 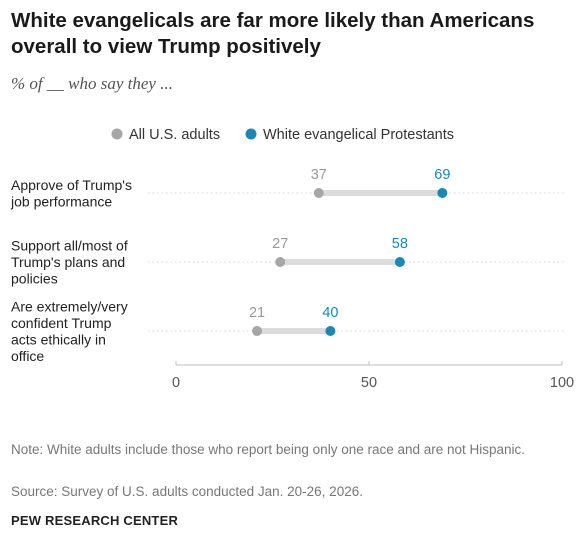 I want to click on x-tick-label: 100, so click(x=562, y=383).